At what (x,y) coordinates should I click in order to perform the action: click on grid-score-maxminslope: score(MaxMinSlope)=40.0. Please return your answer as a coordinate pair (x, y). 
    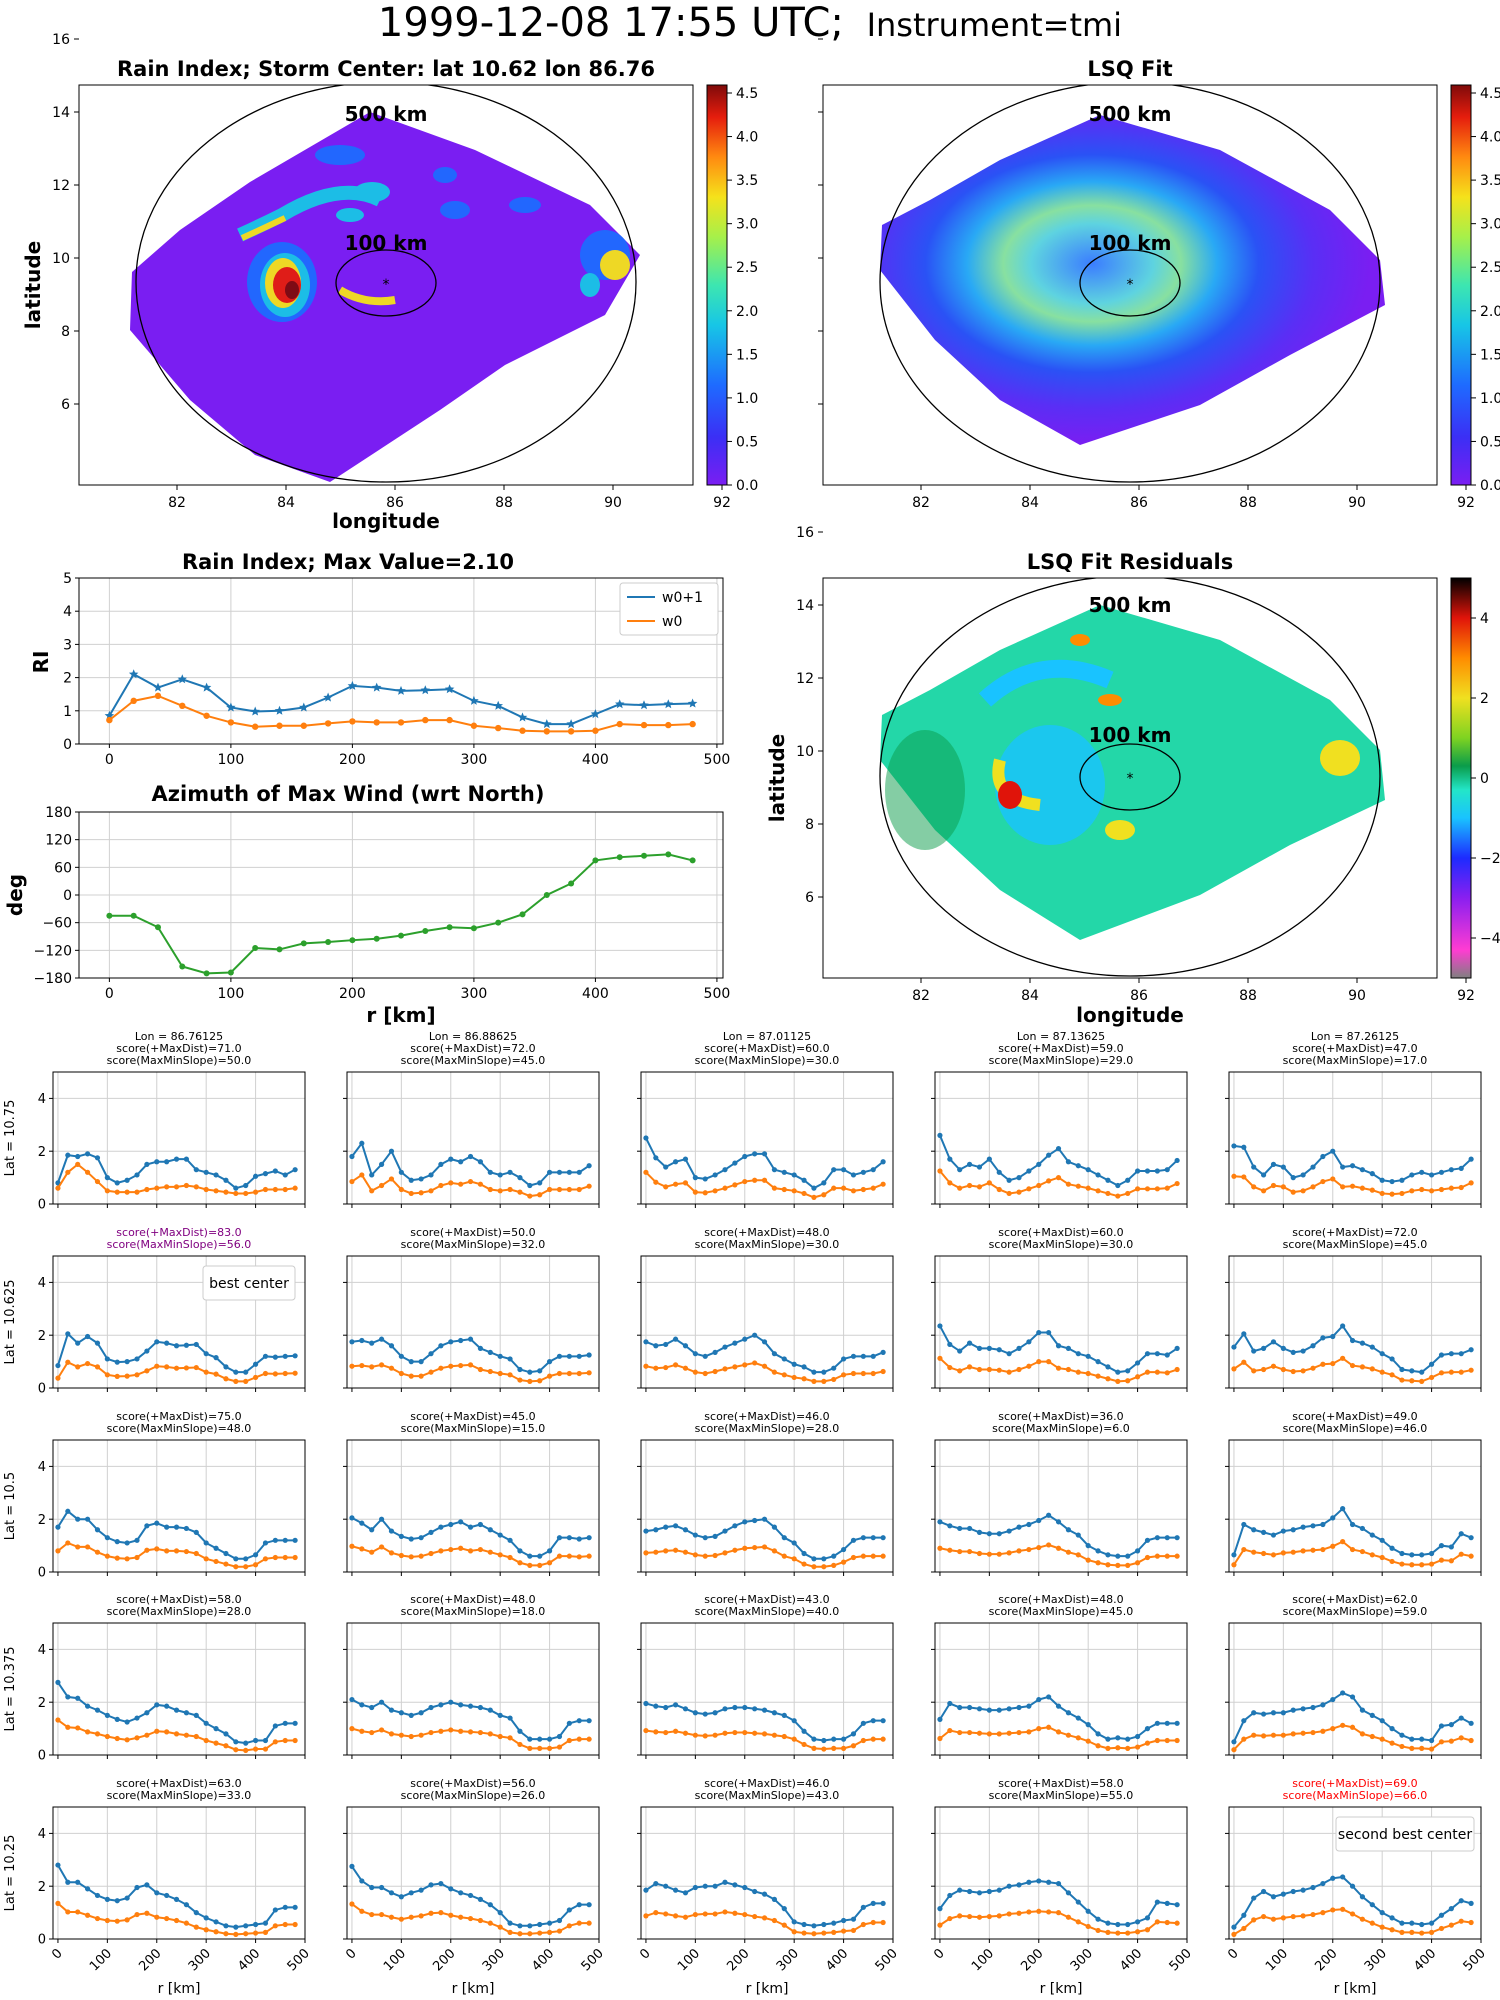
    Looking at the image, I should click on (767, 1611).